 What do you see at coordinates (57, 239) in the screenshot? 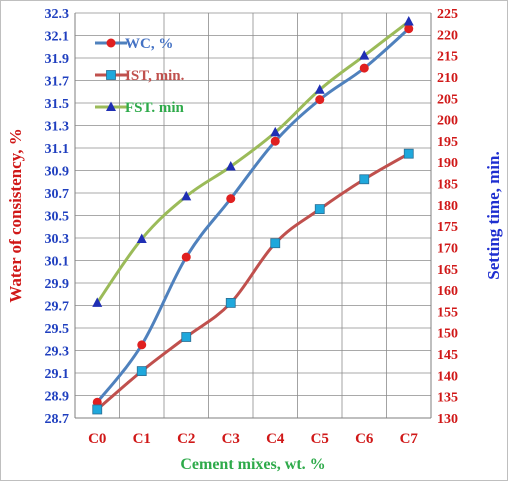
I see `left-tick-label: 30.3` at bounding box center [57, 239].